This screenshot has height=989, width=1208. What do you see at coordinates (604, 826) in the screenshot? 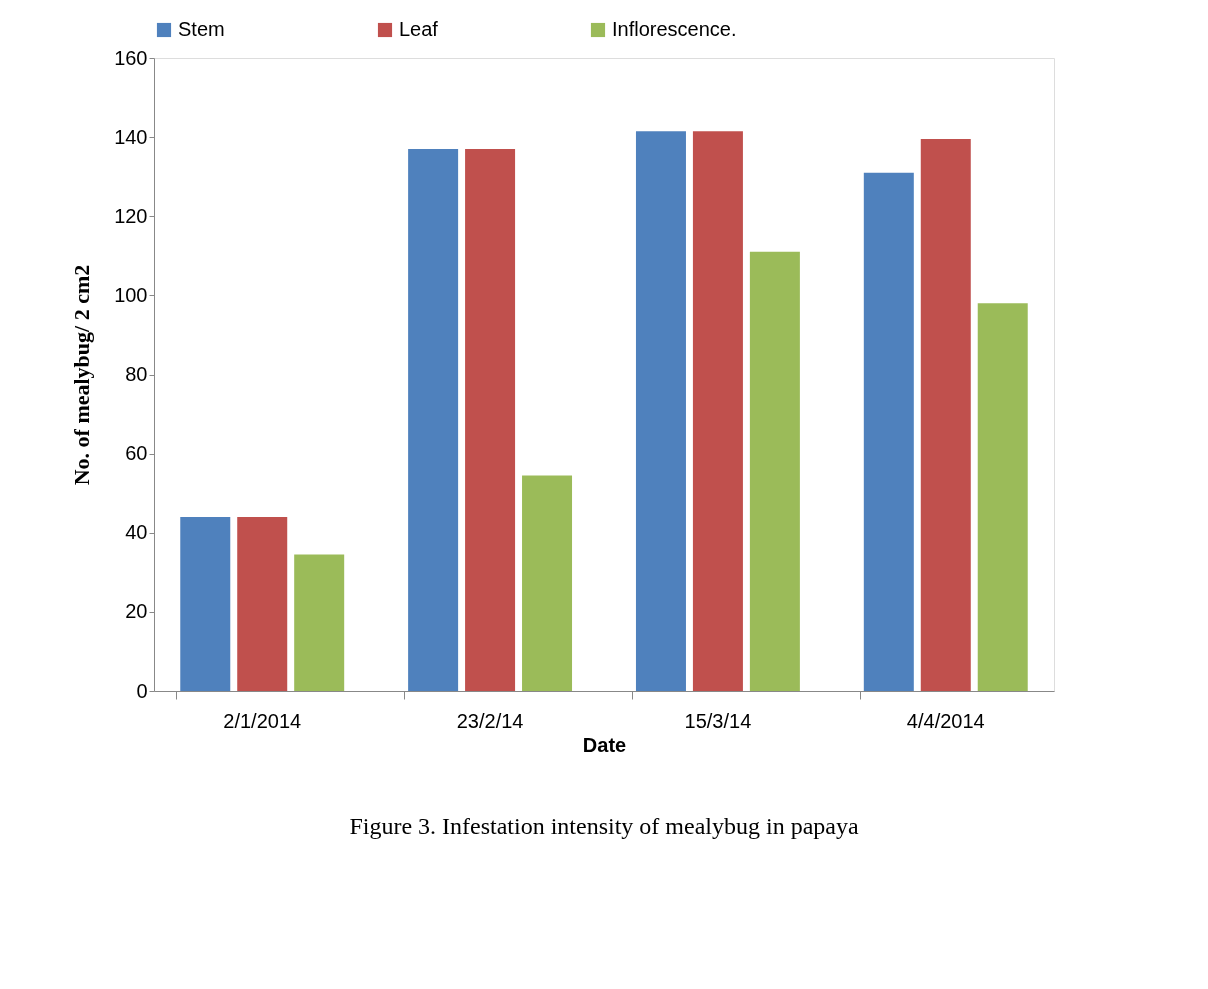
I see `text: Figure 3. Infestation intensity of mealybug in papaya` at bounding box center [604, 826].